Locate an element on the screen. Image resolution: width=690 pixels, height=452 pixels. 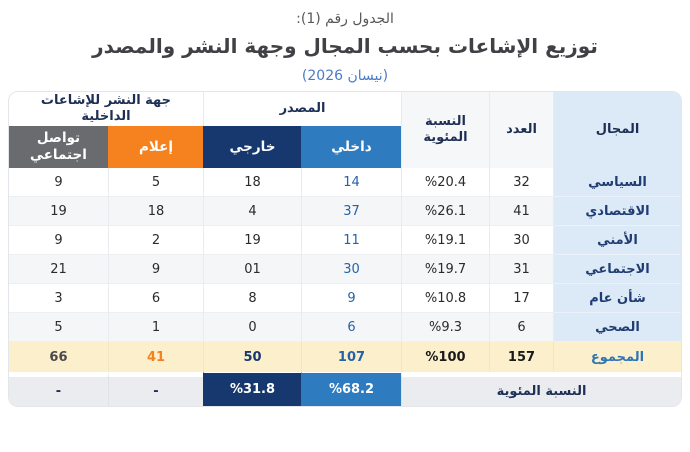
header-social: تواصل اجتماعي is located at coordinates (58, 147).